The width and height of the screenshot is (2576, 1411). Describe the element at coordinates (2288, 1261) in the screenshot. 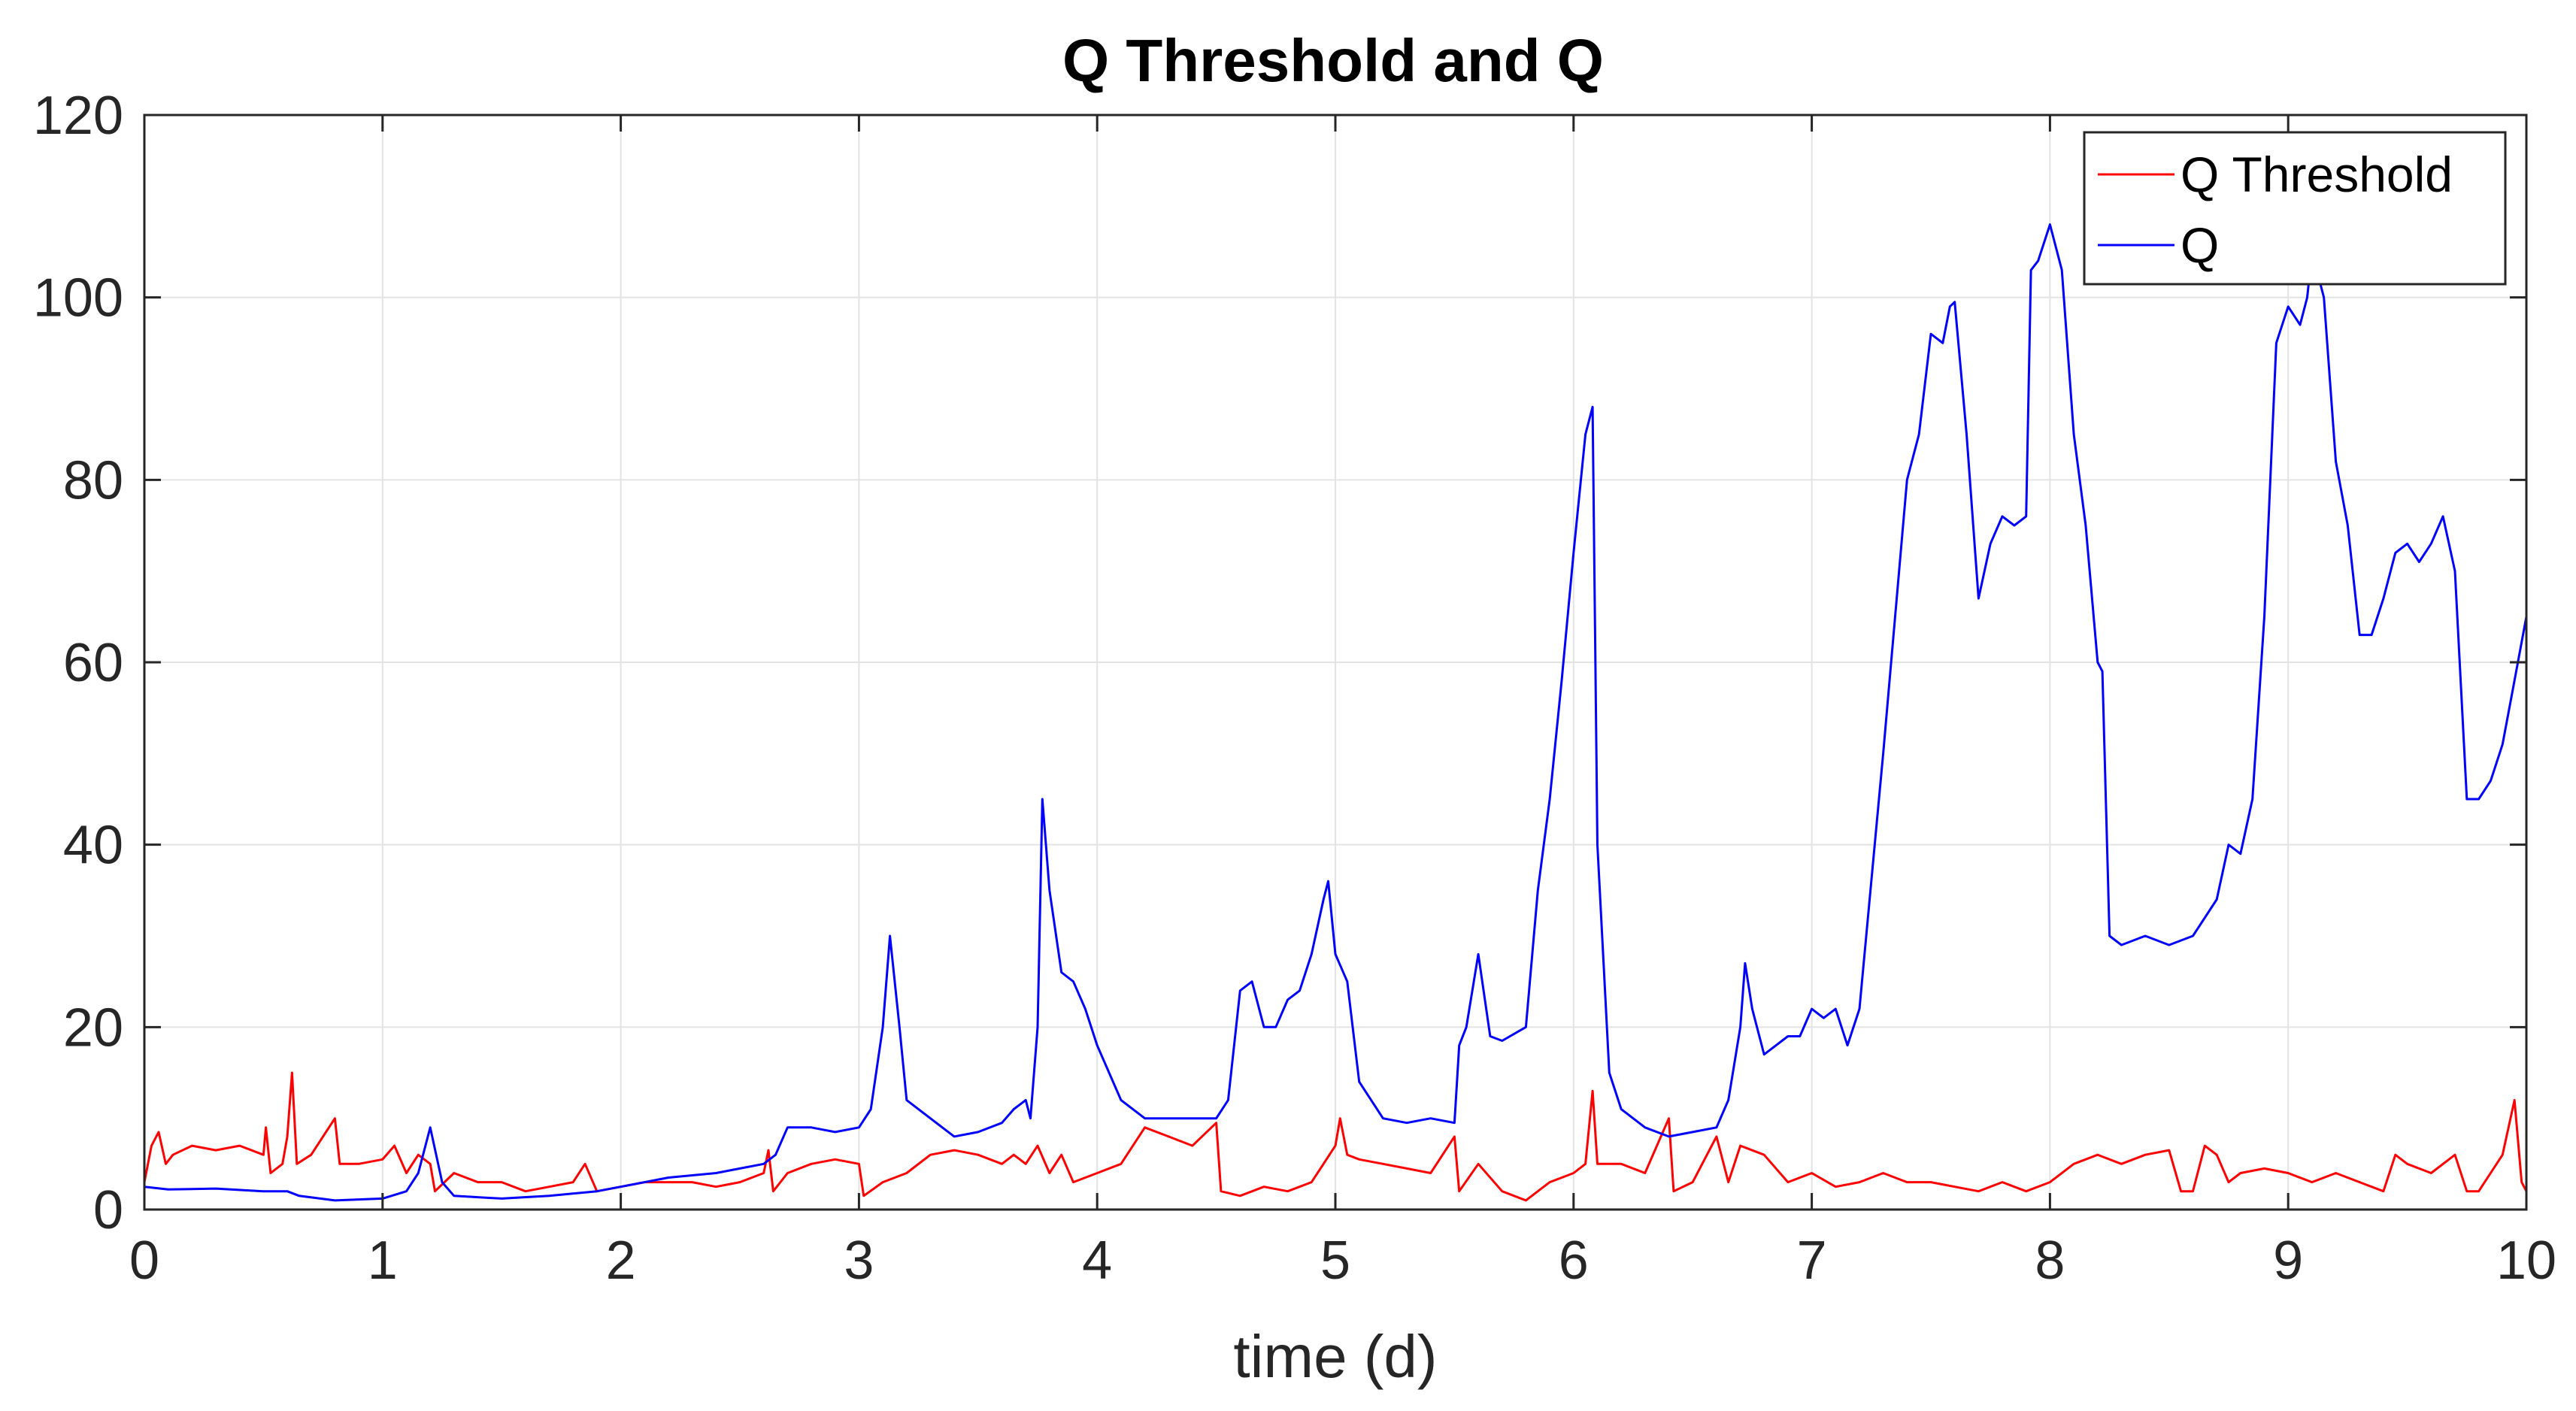

I see `x-tick-label: 9` at that location.